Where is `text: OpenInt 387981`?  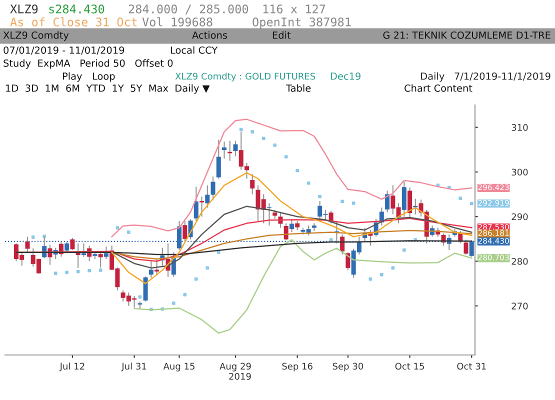
text: OpenInt 387981 is located at coordinates (301, 23).